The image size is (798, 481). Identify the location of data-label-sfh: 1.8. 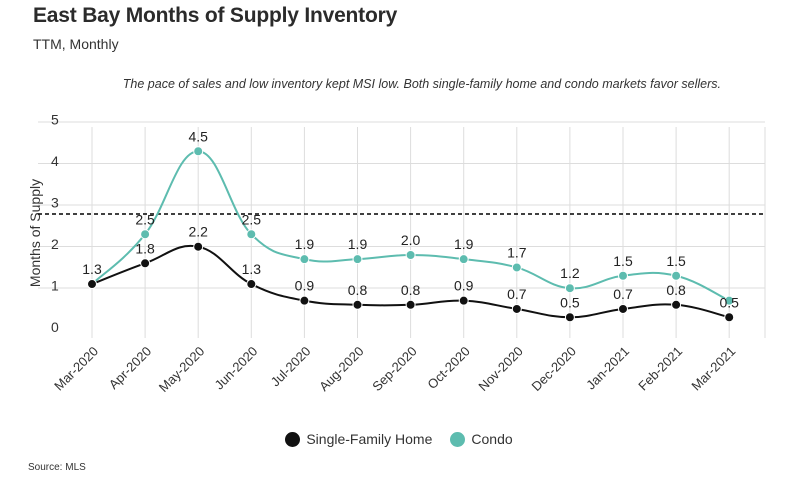
(145, 248).